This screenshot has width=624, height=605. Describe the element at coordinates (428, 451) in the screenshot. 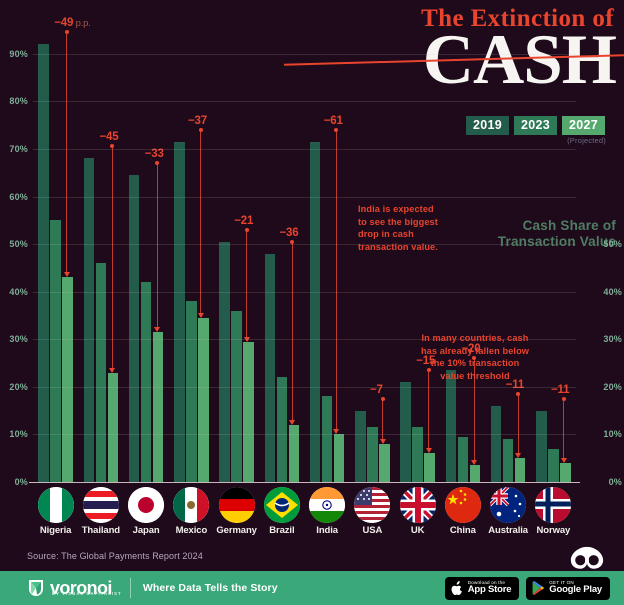

I see `drop-arrow-uk` at that location.